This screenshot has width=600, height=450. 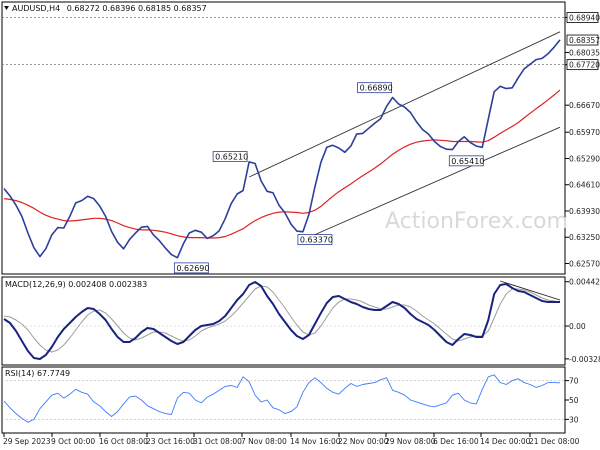 I want to click on swing-label: 0.65410, so click(x=467, y=161).